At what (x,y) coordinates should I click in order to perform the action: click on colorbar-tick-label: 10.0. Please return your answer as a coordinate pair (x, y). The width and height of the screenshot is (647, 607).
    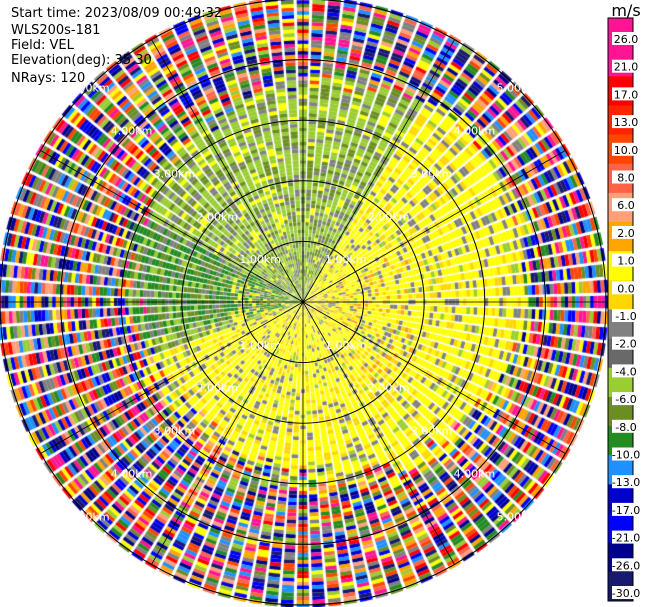
    Looking at the image, I should click on (626, 150).